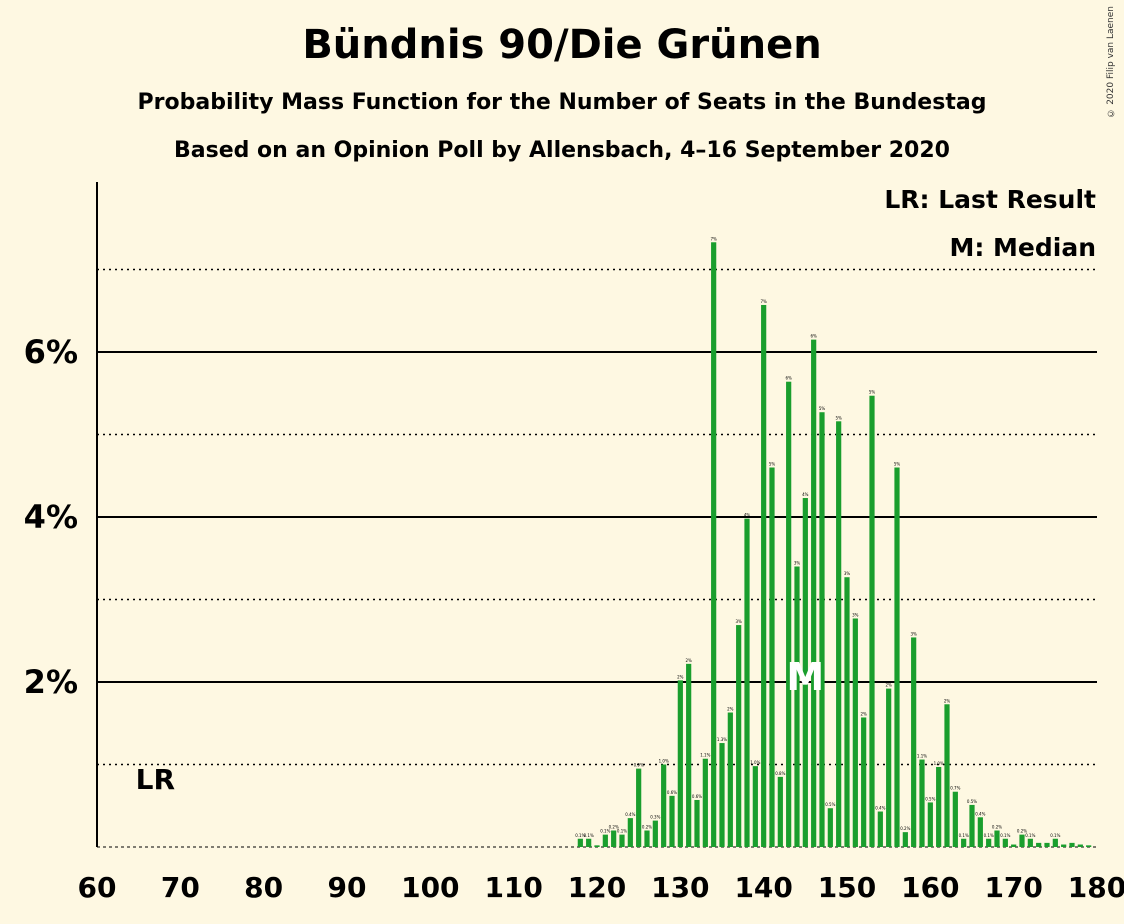  Describe the element at coordinates (780, 773) in the screenshot. I see `bar-value-label: 0.8%` at that location.